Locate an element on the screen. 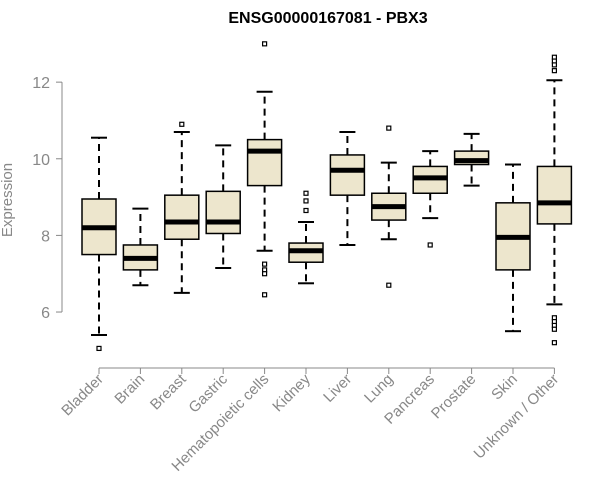 This screenshot has width=600, height=500. x-tick-label: Kidney is located at coordinates (291, 392).